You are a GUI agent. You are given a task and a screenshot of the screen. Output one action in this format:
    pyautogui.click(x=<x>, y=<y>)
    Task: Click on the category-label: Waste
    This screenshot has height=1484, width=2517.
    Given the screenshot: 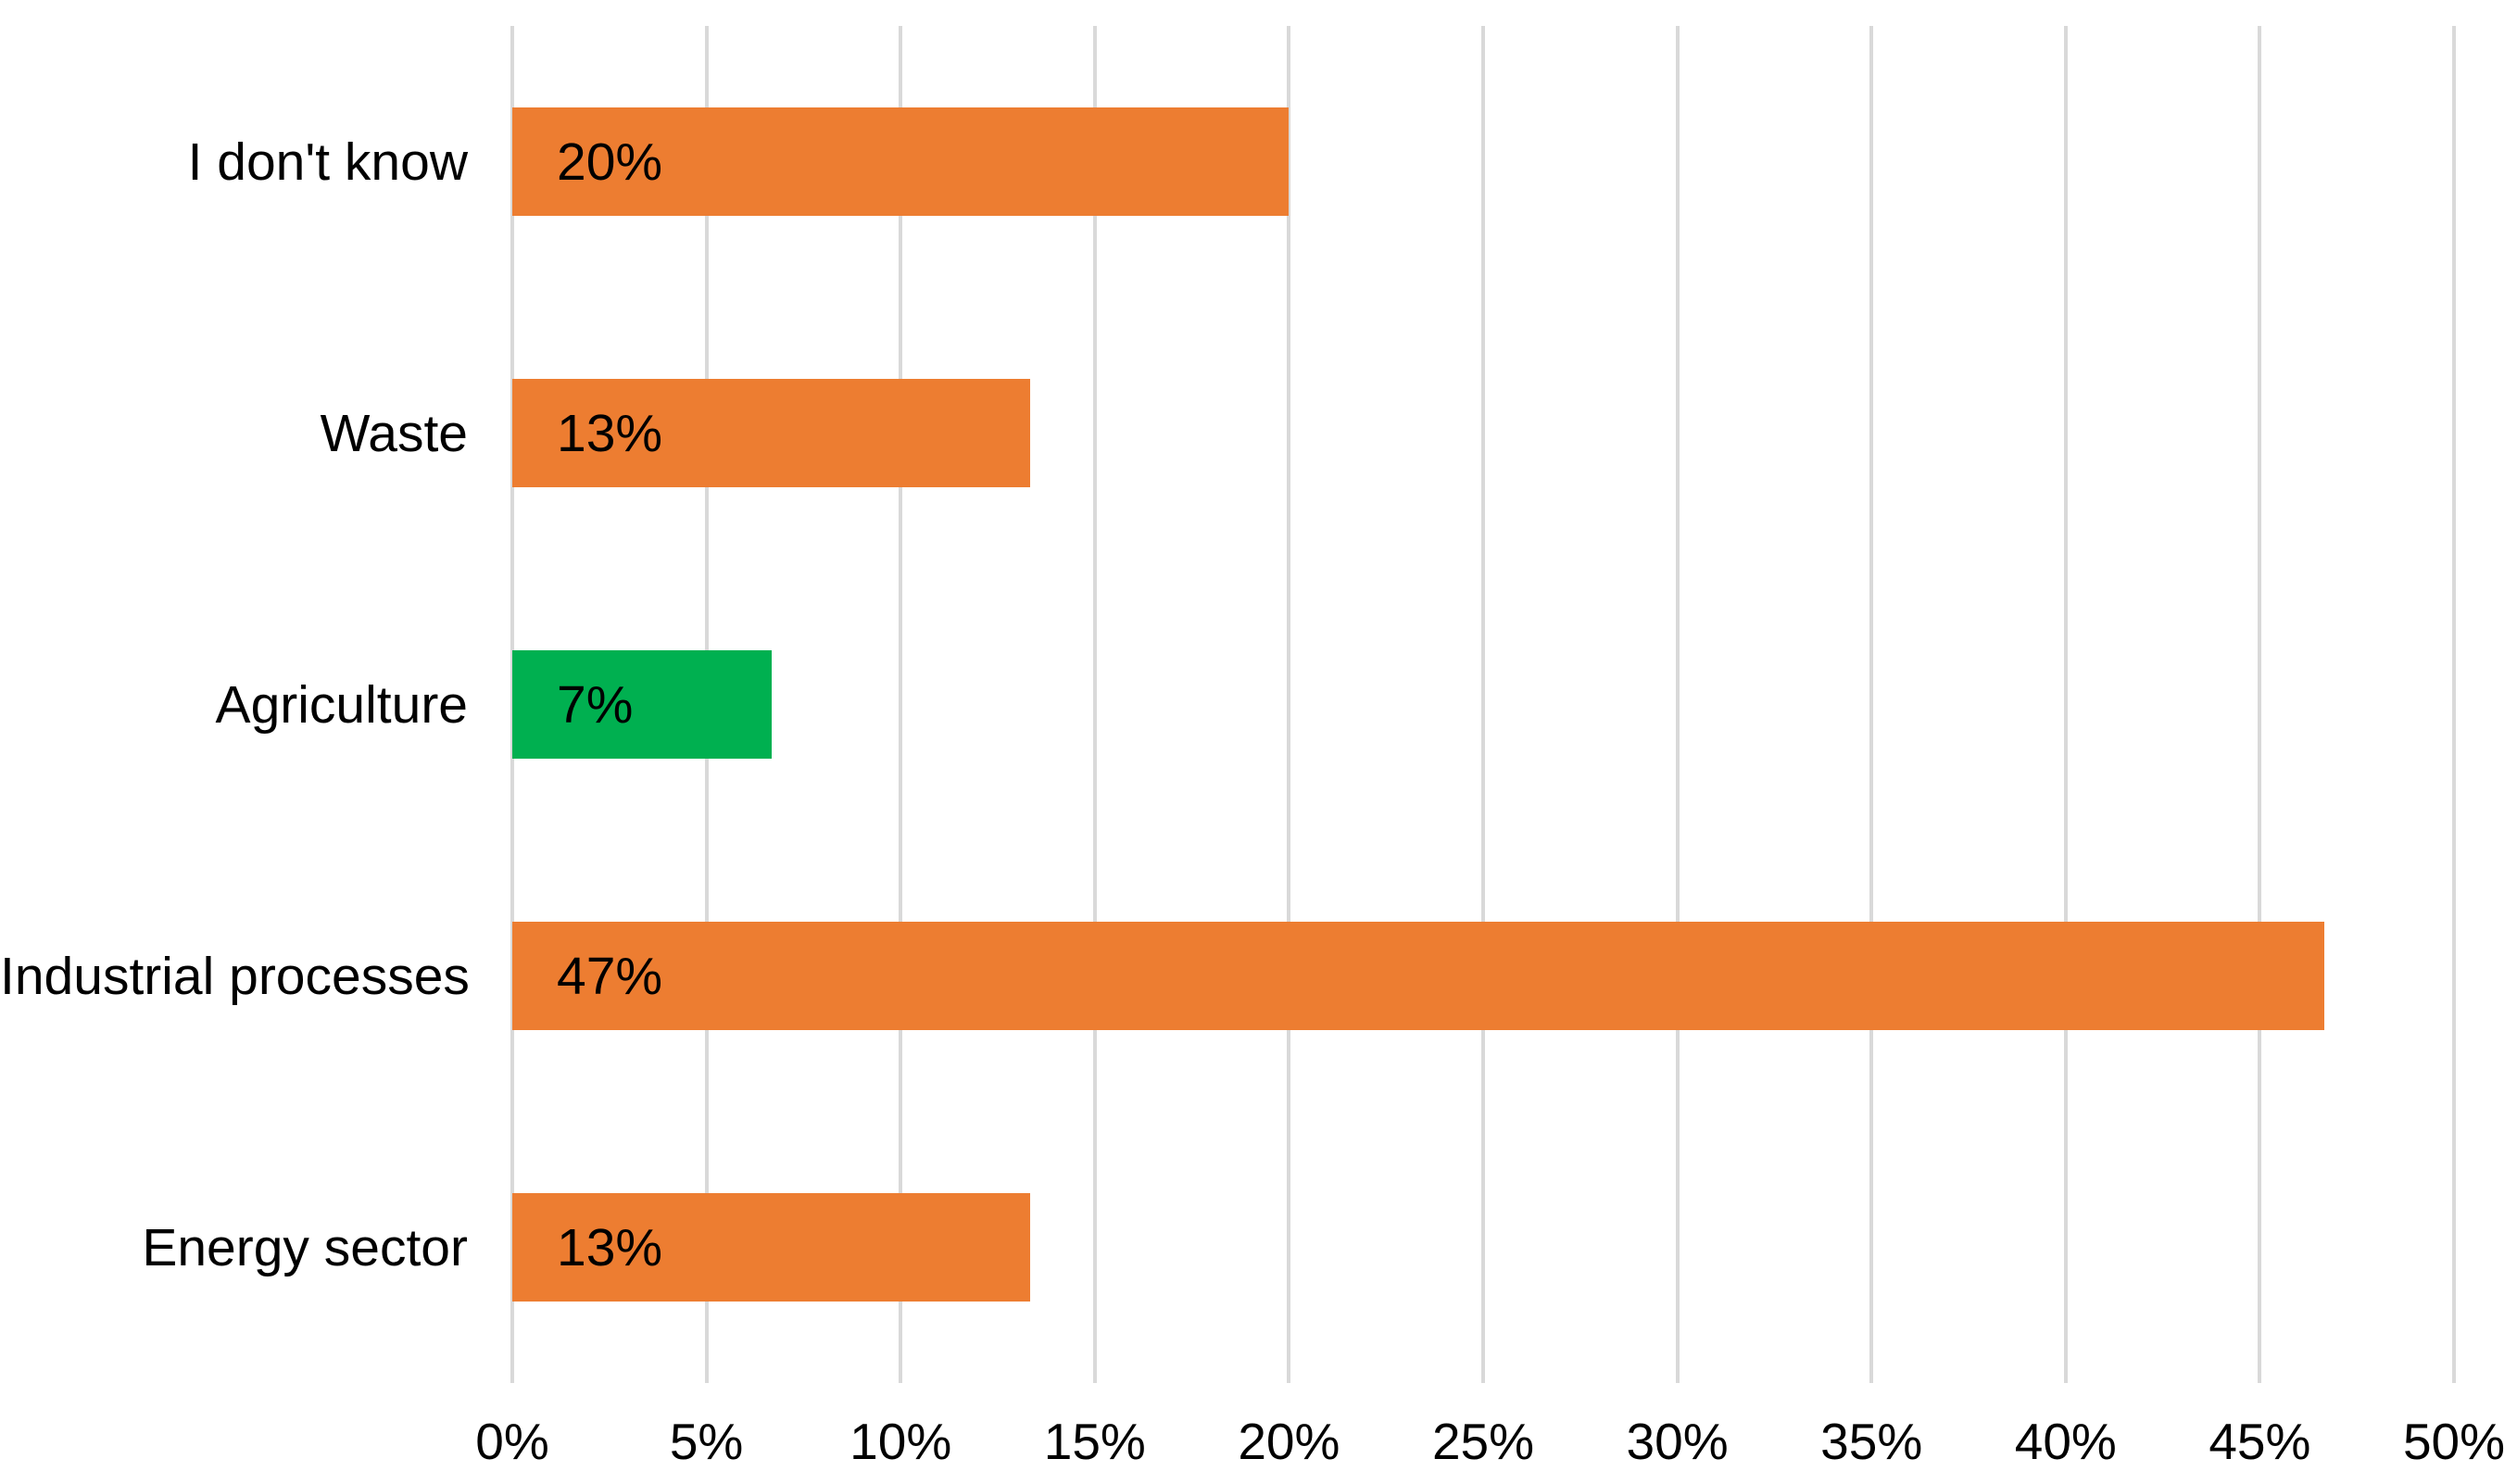 What is the action you would take?
    pyautogui.click(x=394, y=433)
    